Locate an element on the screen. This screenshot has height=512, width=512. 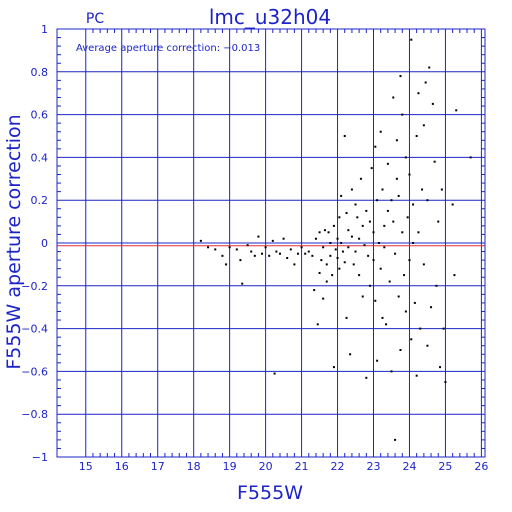
y-axis-label: F555W aperture correction is located at coordinates (14, 241).